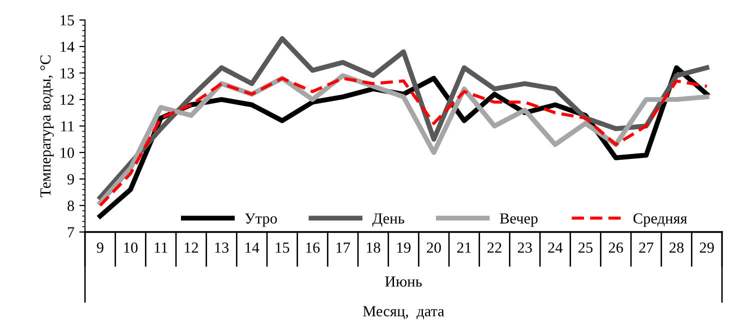 Image resolution: width=737 pixels, height=320 pixels. I want to click on x-tick-label: 9, so click(100, 247).